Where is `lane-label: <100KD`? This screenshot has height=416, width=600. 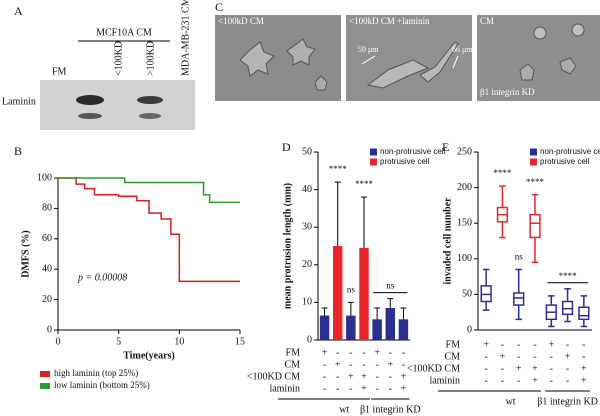
lane-label: <100KD is located at coordinates (118, 58).